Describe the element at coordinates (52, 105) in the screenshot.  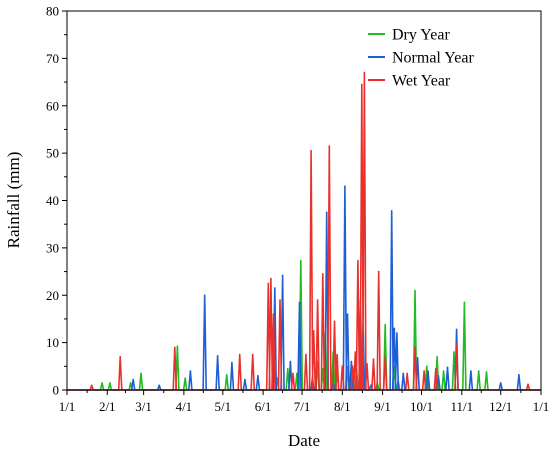
I see `y-tick-label: 60` at that location.